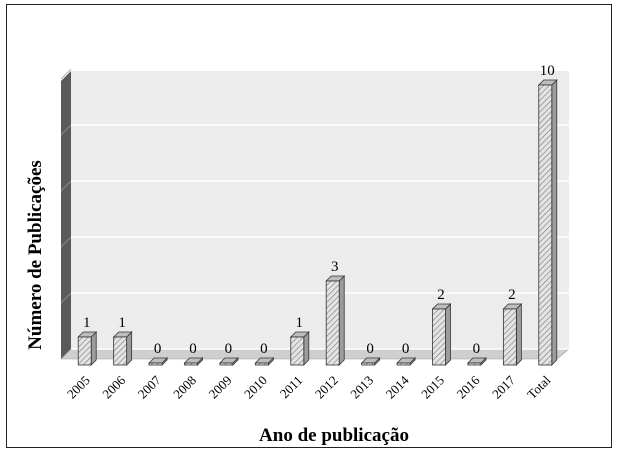 Image resolution: width=622 pixels, height=457 pixels. I want to click on x-tick-label: 2014, so click(397, 386).